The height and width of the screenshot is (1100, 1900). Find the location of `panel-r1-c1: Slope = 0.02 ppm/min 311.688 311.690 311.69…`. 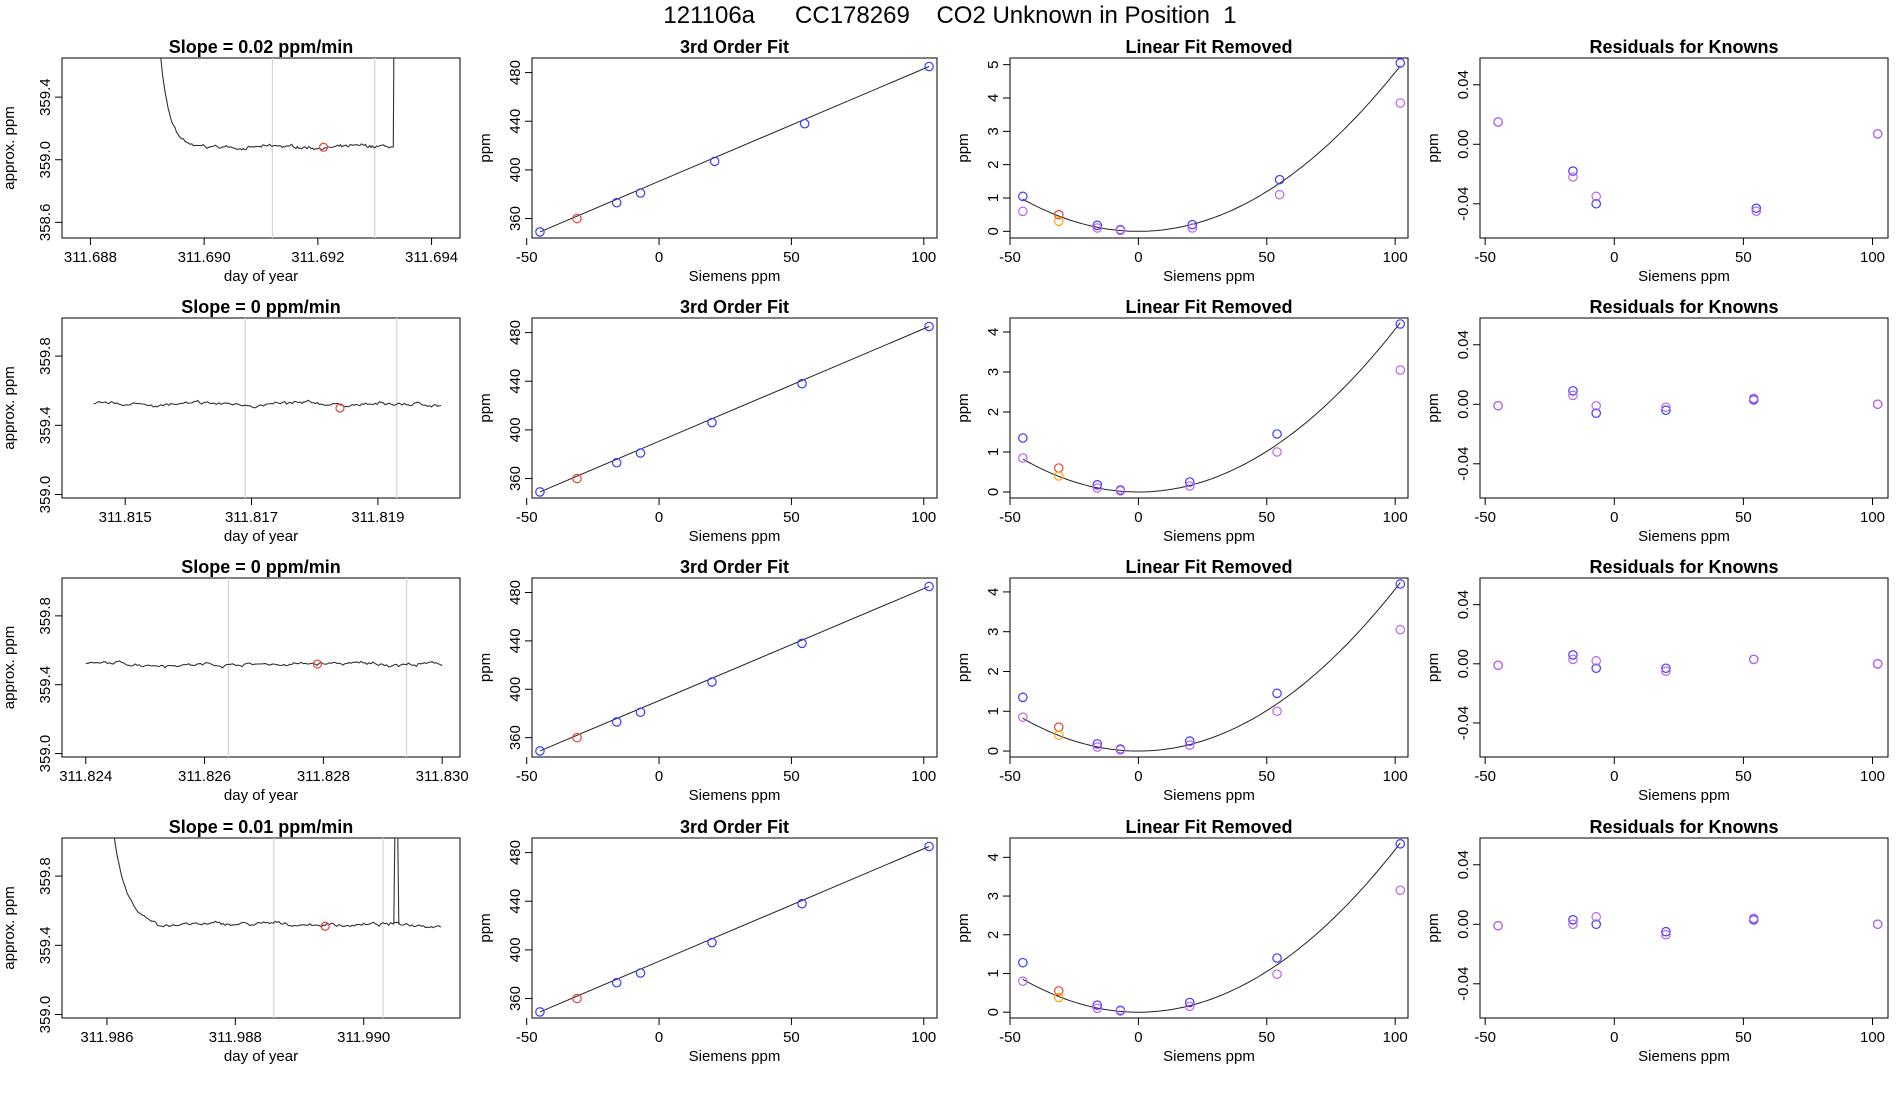

panel-r1-c1: Slope = 0.02 ppm/min 311.688 311.690 311.69… is located at coordinates (231, 161).